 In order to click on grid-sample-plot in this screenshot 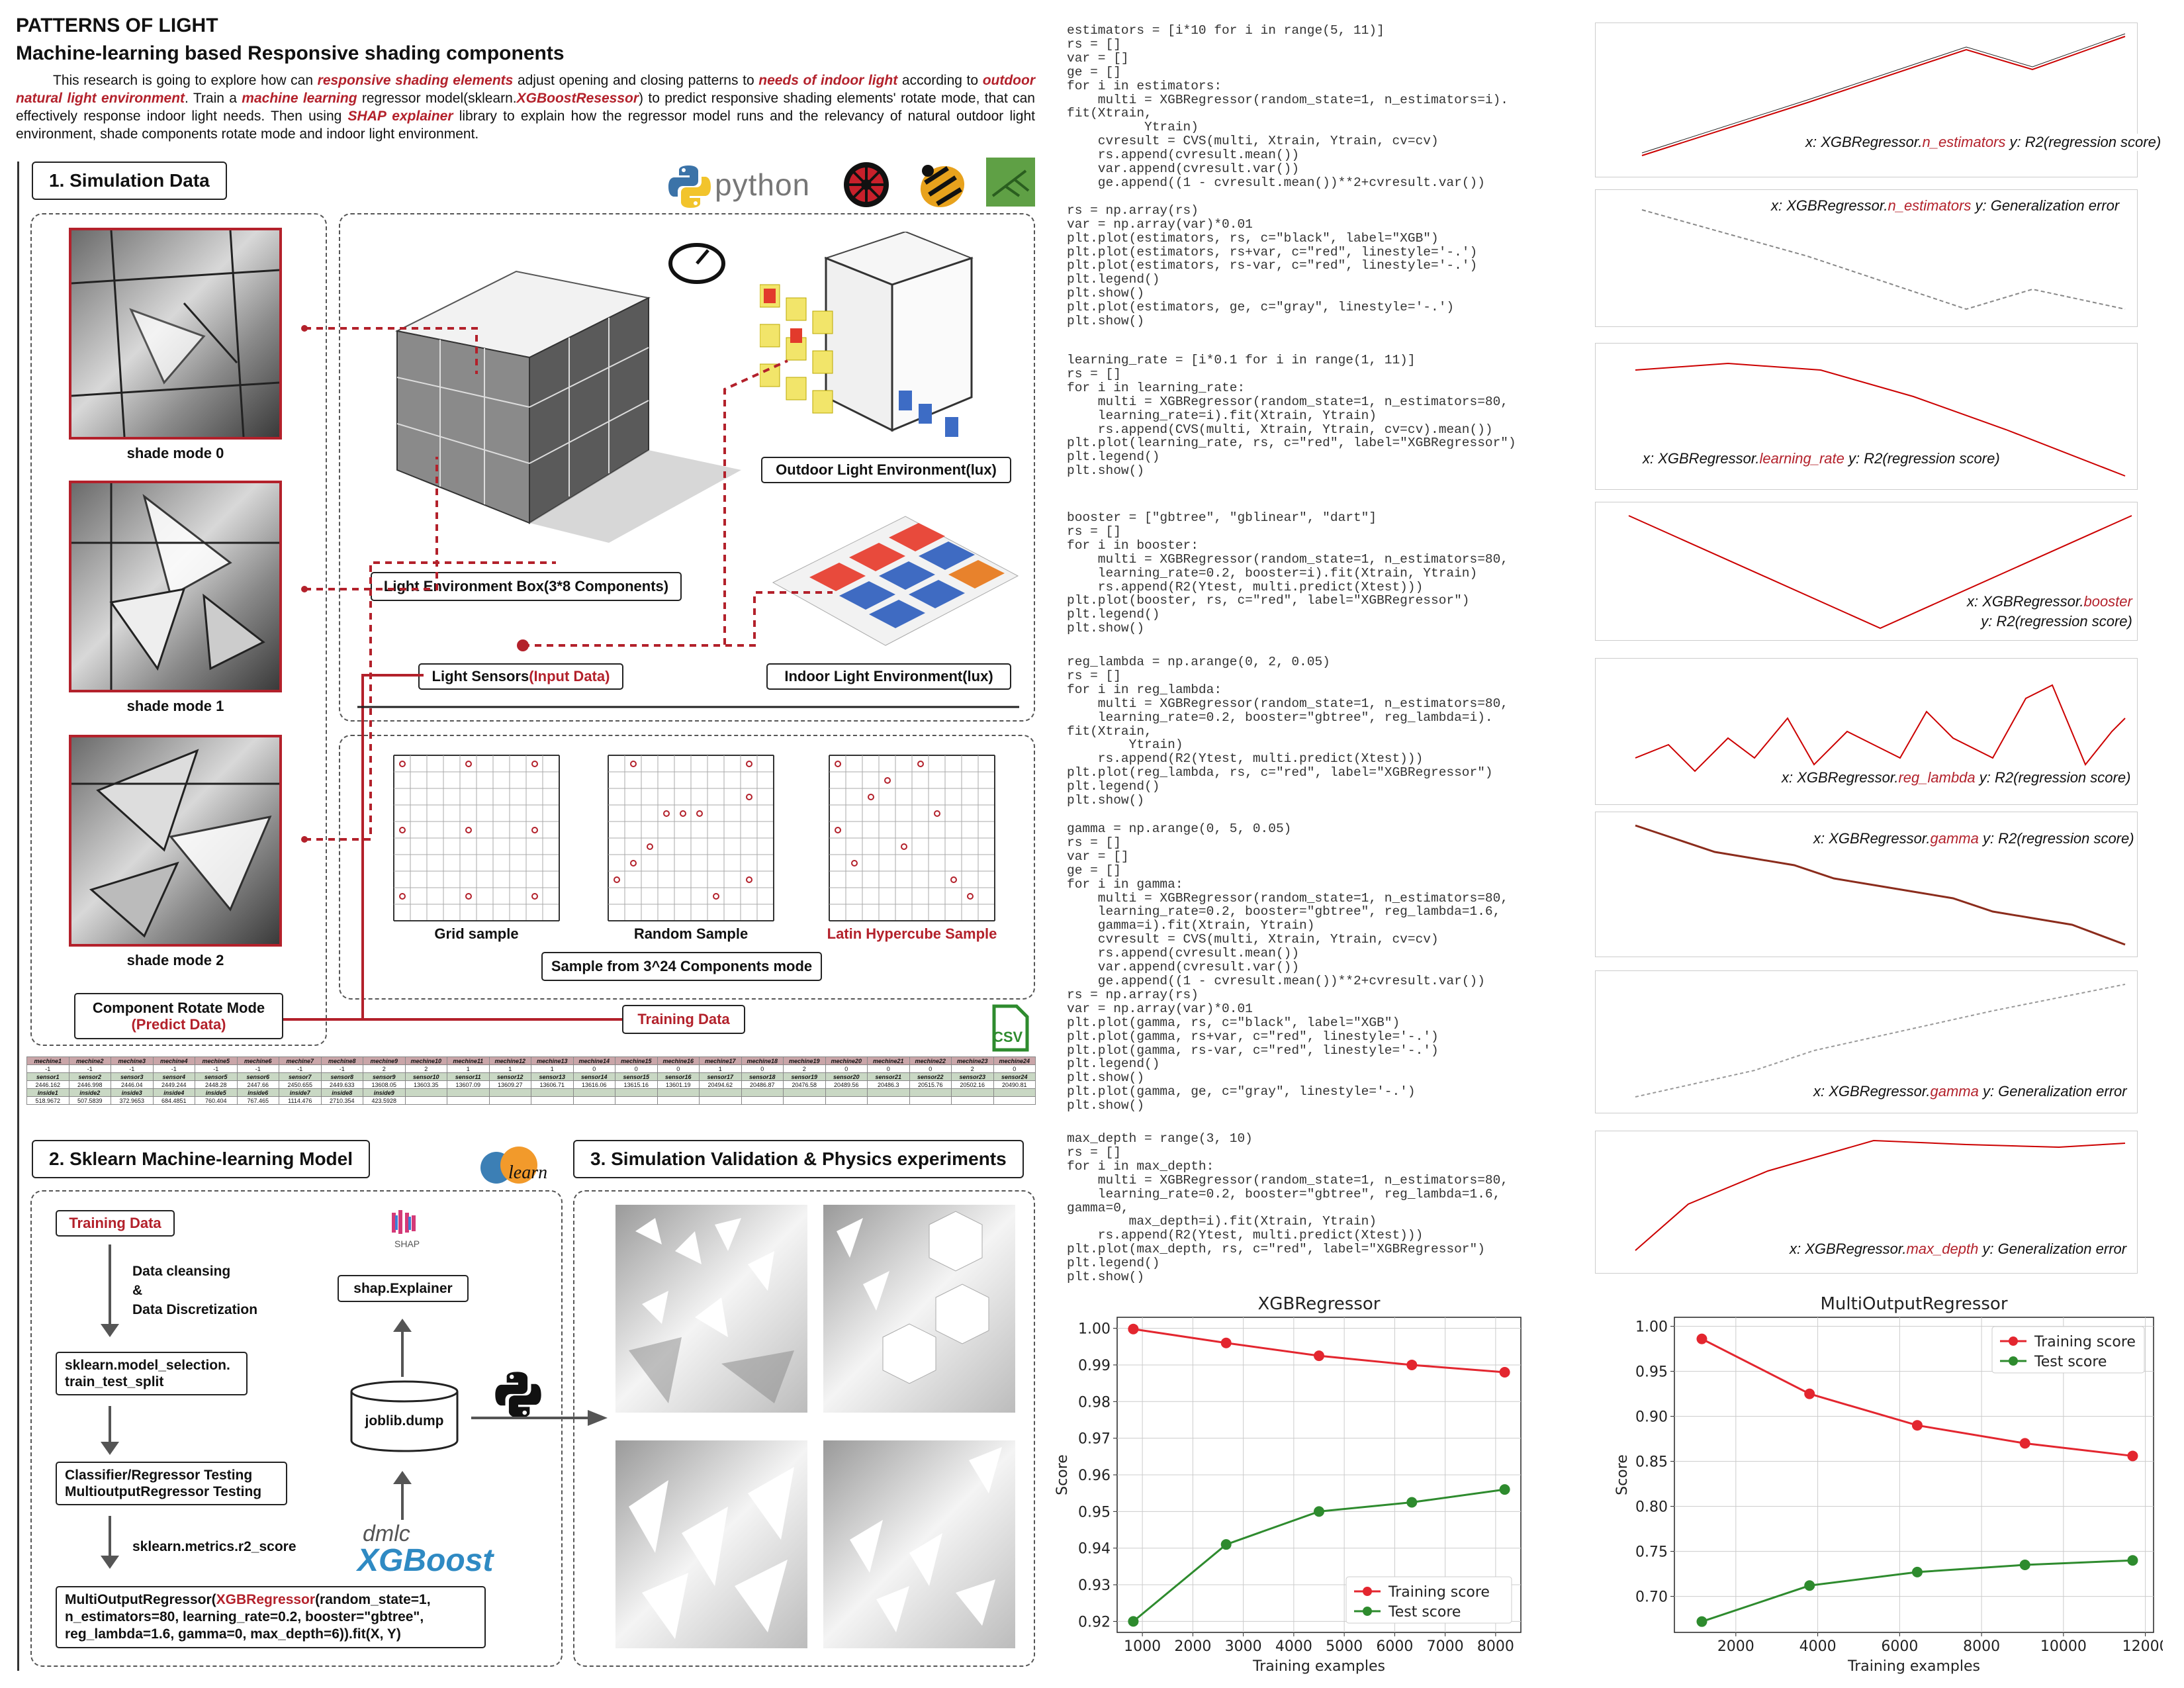, I will do `click(476, 838)`.